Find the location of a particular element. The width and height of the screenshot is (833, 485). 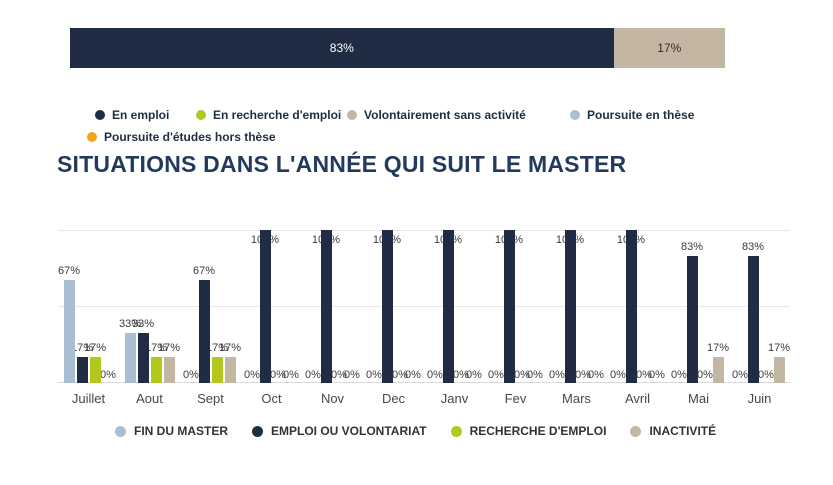

bar-group-aout: 33% 33% 17% 17% is located at coordinates (149, 306).